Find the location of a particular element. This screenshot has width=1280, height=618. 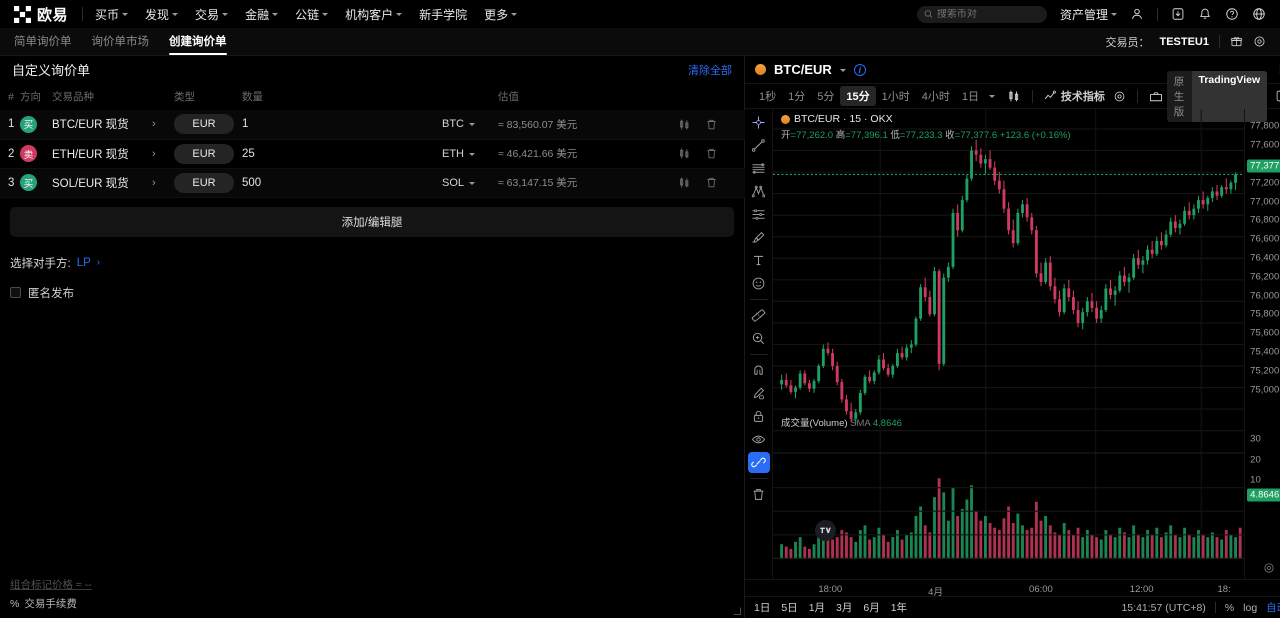

crosshair-icon is located at coordinates (759, 122).